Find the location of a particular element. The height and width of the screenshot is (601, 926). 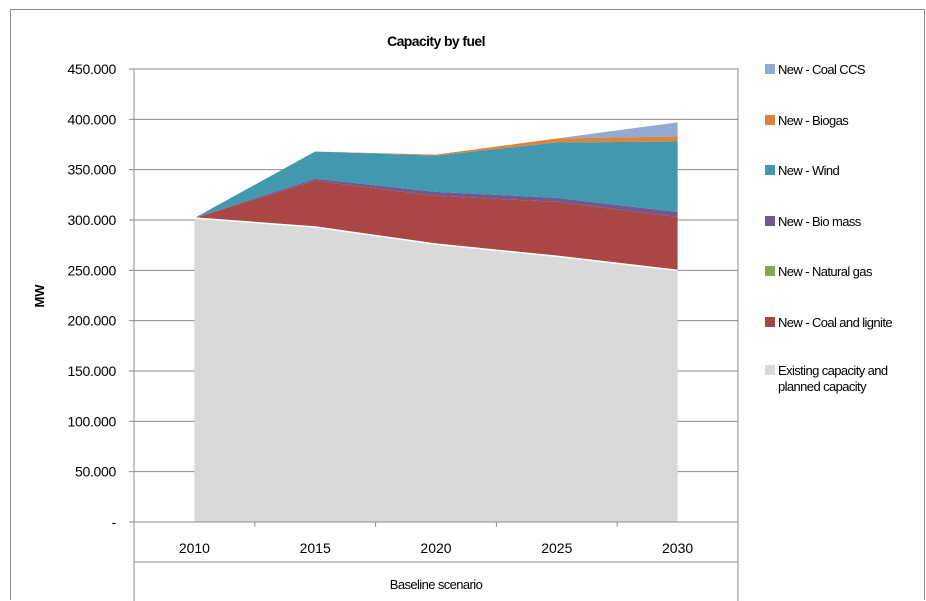

legend-item: New - Natural gas is located at coordinates (845, 272).